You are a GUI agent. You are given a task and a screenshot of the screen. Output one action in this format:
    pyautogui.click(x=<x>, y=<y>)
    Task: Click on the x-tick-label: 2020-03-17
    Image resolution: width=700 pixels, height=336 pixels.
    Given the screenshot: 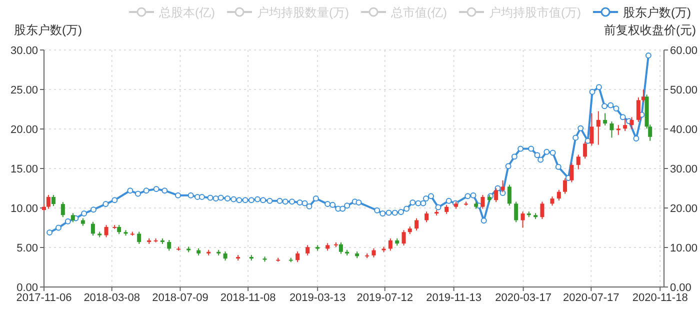 What is the action you would take?
    pyautogui.click(x=523, y=298)
    